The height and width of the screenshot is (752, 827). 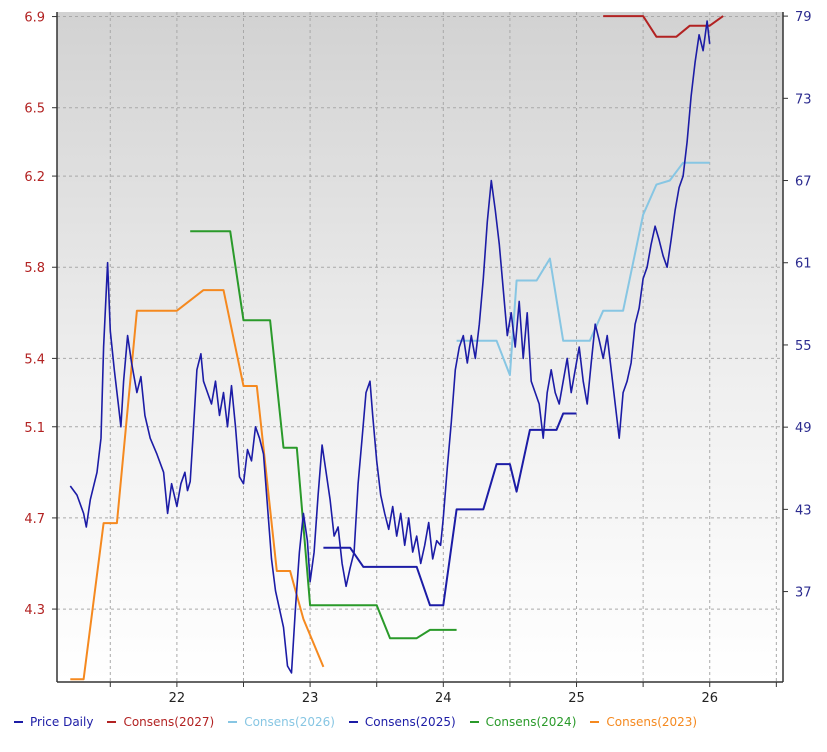 I want to click on legend-label: Consens(2024), so click(x=531, y=722).